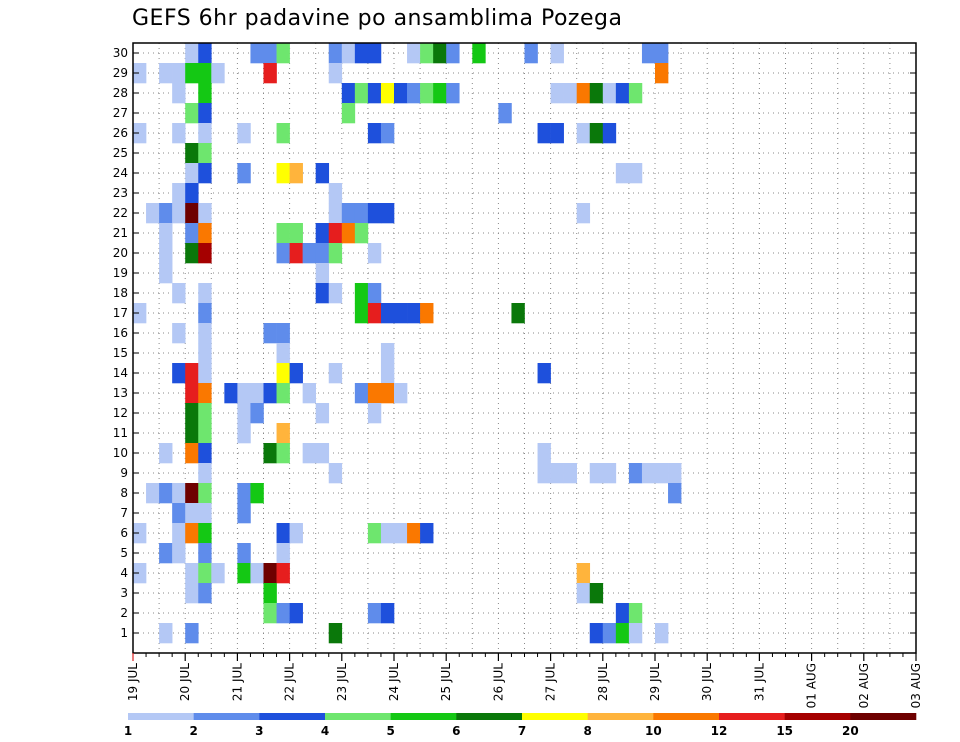 Image resolution: width=960 pixels, height=742 pixels. Describe the element at coordinates (124, 473) in the screenshot. I see `y-tick-label: 9` at that location.